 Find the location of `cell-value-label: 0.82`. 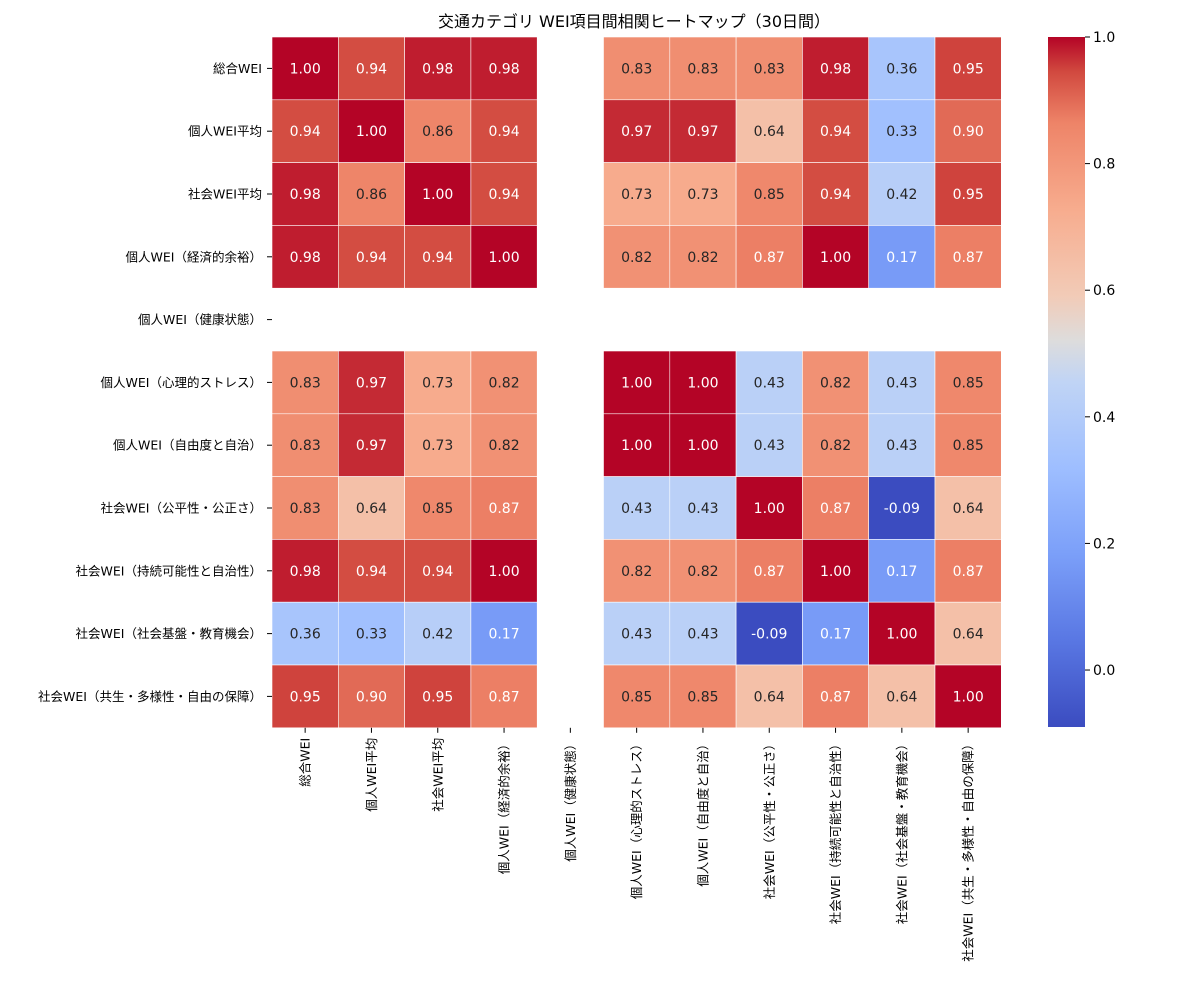

cell-value-label: 0.82 is located at coordinates (503, 383).